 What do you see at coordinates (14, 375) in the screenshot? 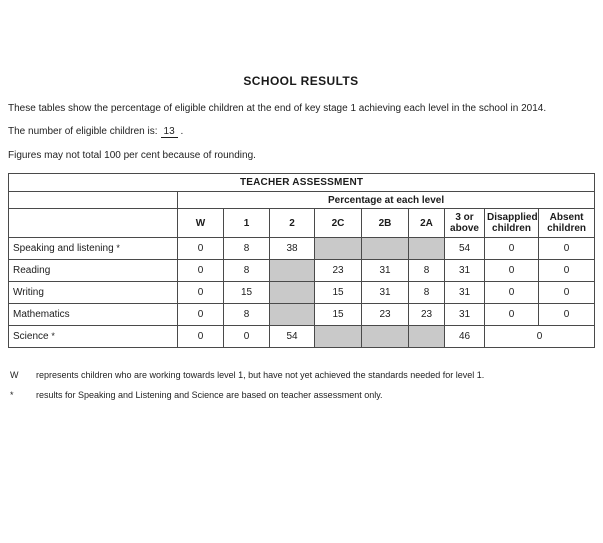
I see `footnote-symbol: W` at bounding box center [14, 375].